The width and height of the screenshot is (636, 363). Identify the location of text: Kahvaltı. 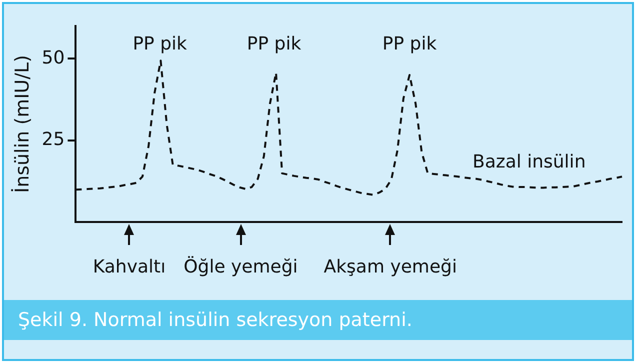
(129, 267).